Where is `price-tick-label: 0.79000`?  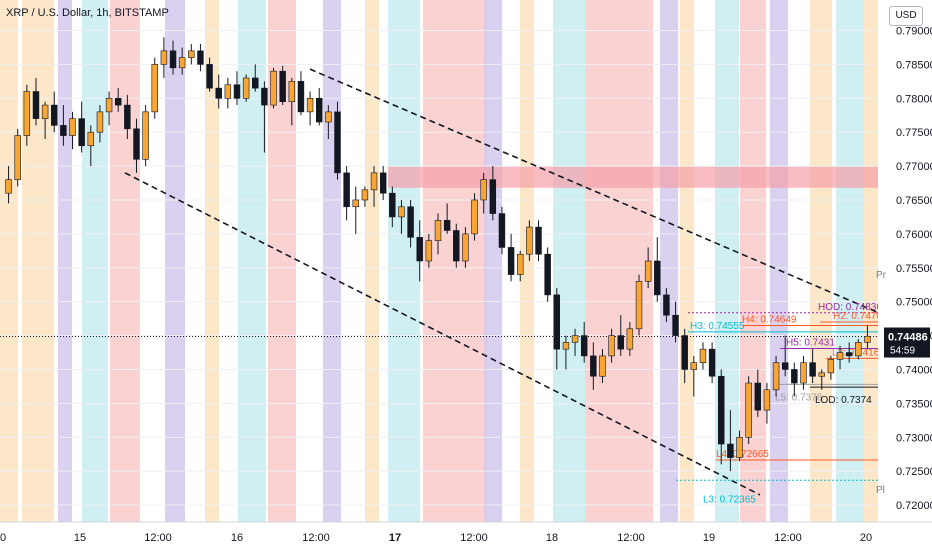
price-tick-label: 0.79000 is located at coordinates (914, 32).